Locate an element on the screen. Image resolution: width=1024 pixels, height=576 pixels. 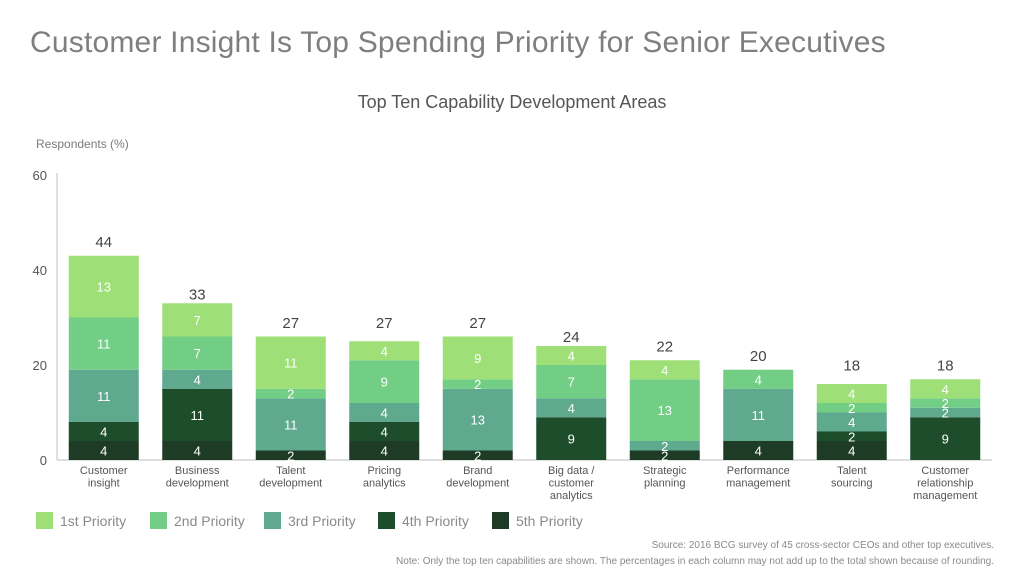
x-tick-label: Brand is located at coordinates (477, 471).